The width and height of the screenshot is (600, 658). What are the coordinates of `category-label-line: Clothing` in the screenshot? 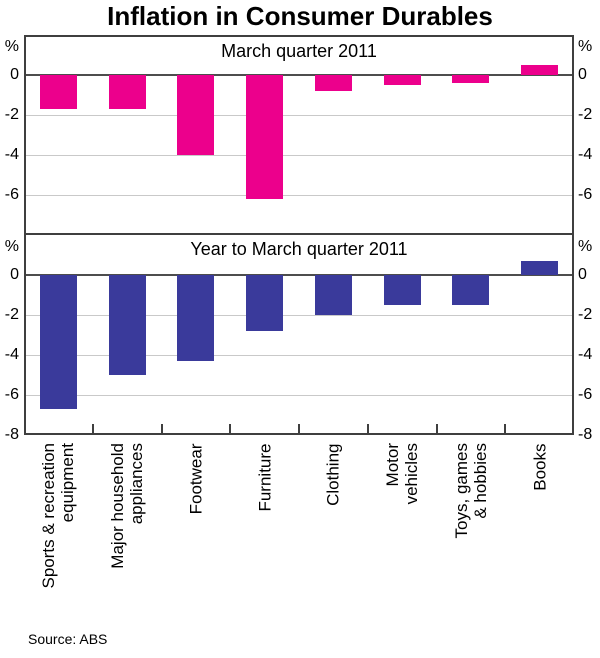 It's located at (333, 474).